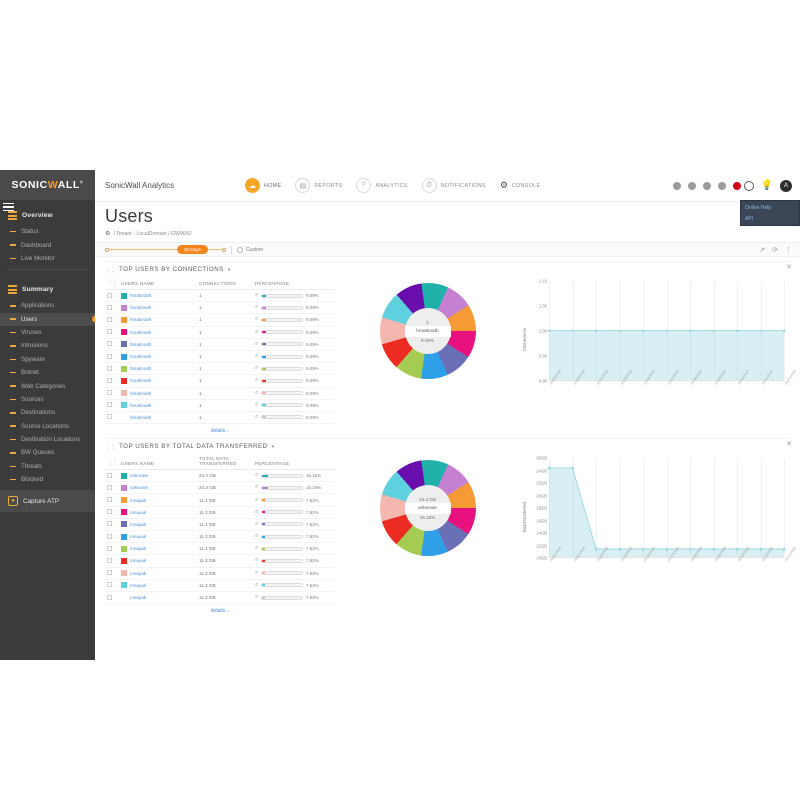 Image resolution: width=800 pixels, height=800 pixels. What do you see at coordinates (770, 213) in the screenshot?
I see `help-dropdown-menu: Online Help API` at bounding box center [770, 213].